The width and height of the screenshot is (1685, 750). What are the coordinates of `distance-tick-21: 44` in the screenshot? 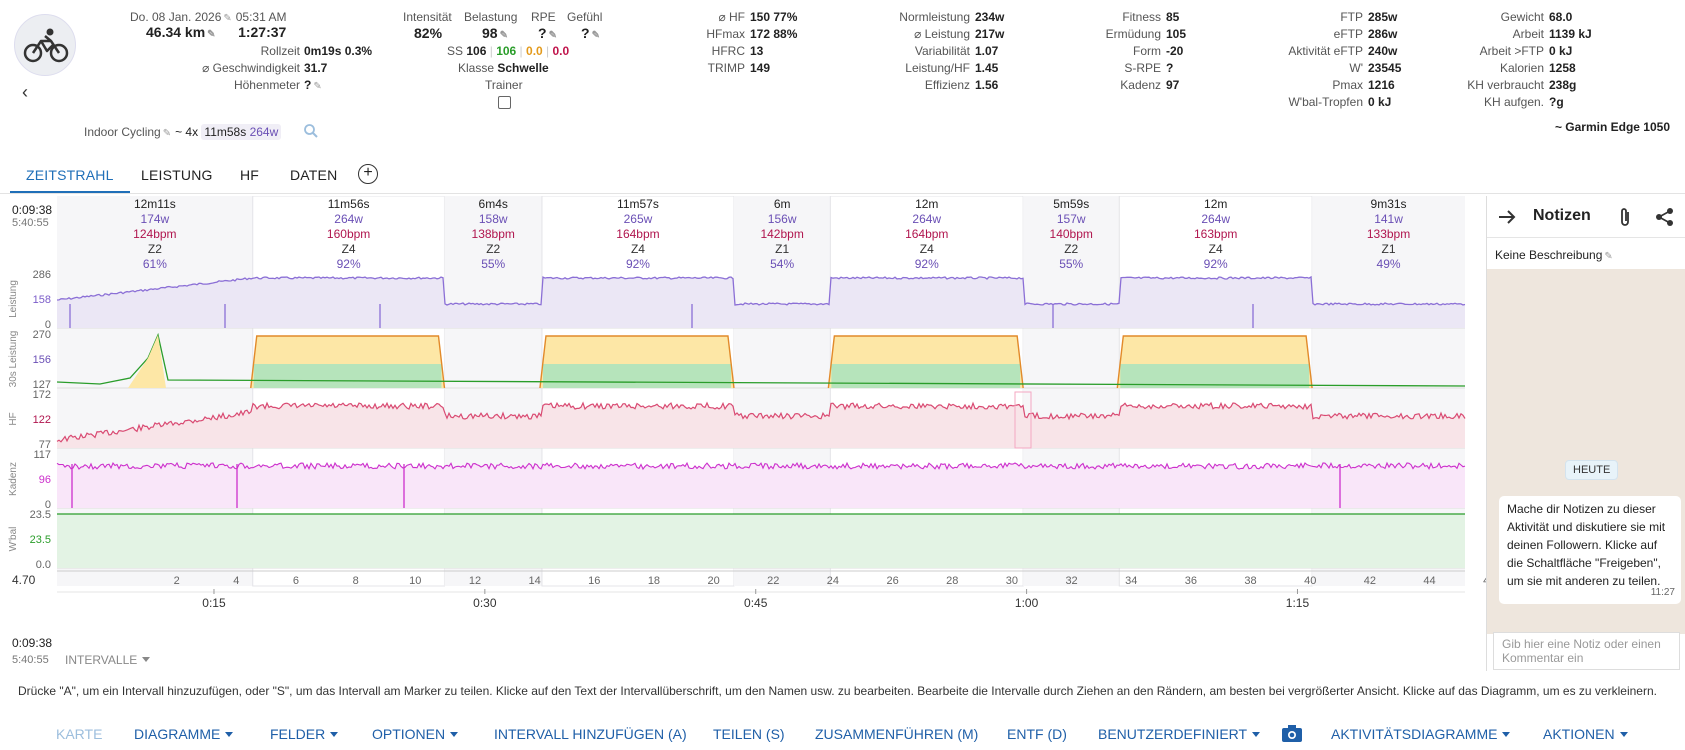 It's located at (1429, 581).